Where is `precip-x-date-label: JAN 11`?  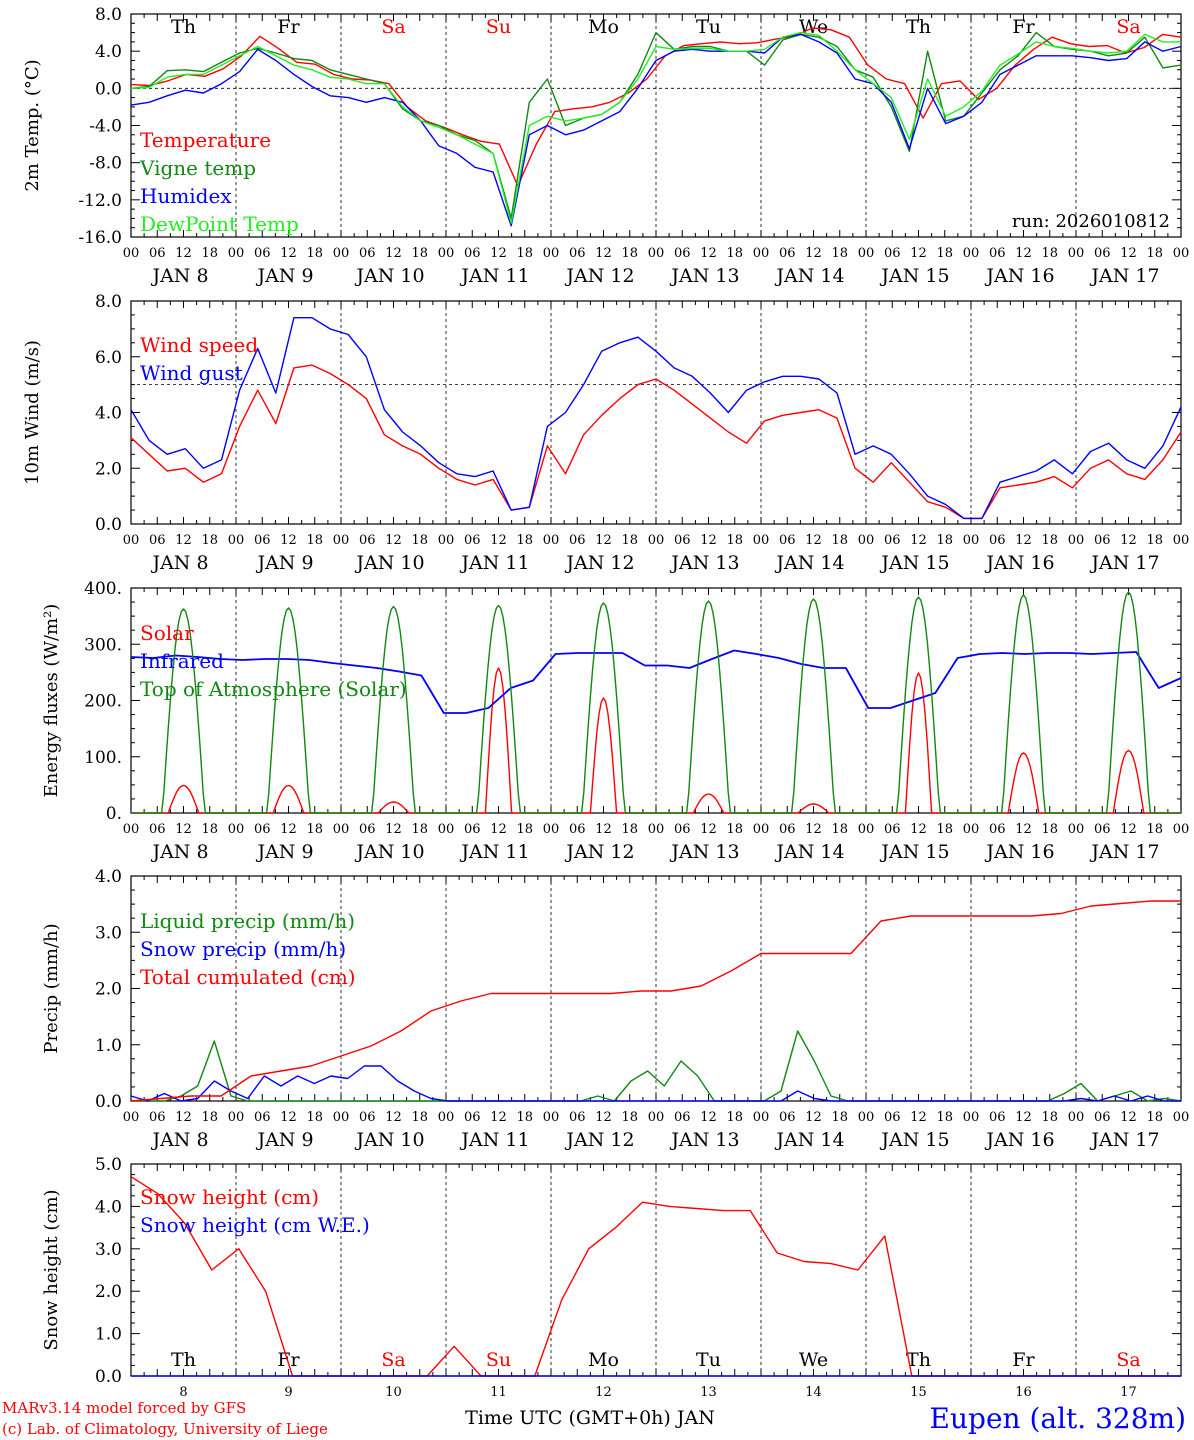 precip-x-date-label: JAN 11 is located at coordinates (494, 1140).